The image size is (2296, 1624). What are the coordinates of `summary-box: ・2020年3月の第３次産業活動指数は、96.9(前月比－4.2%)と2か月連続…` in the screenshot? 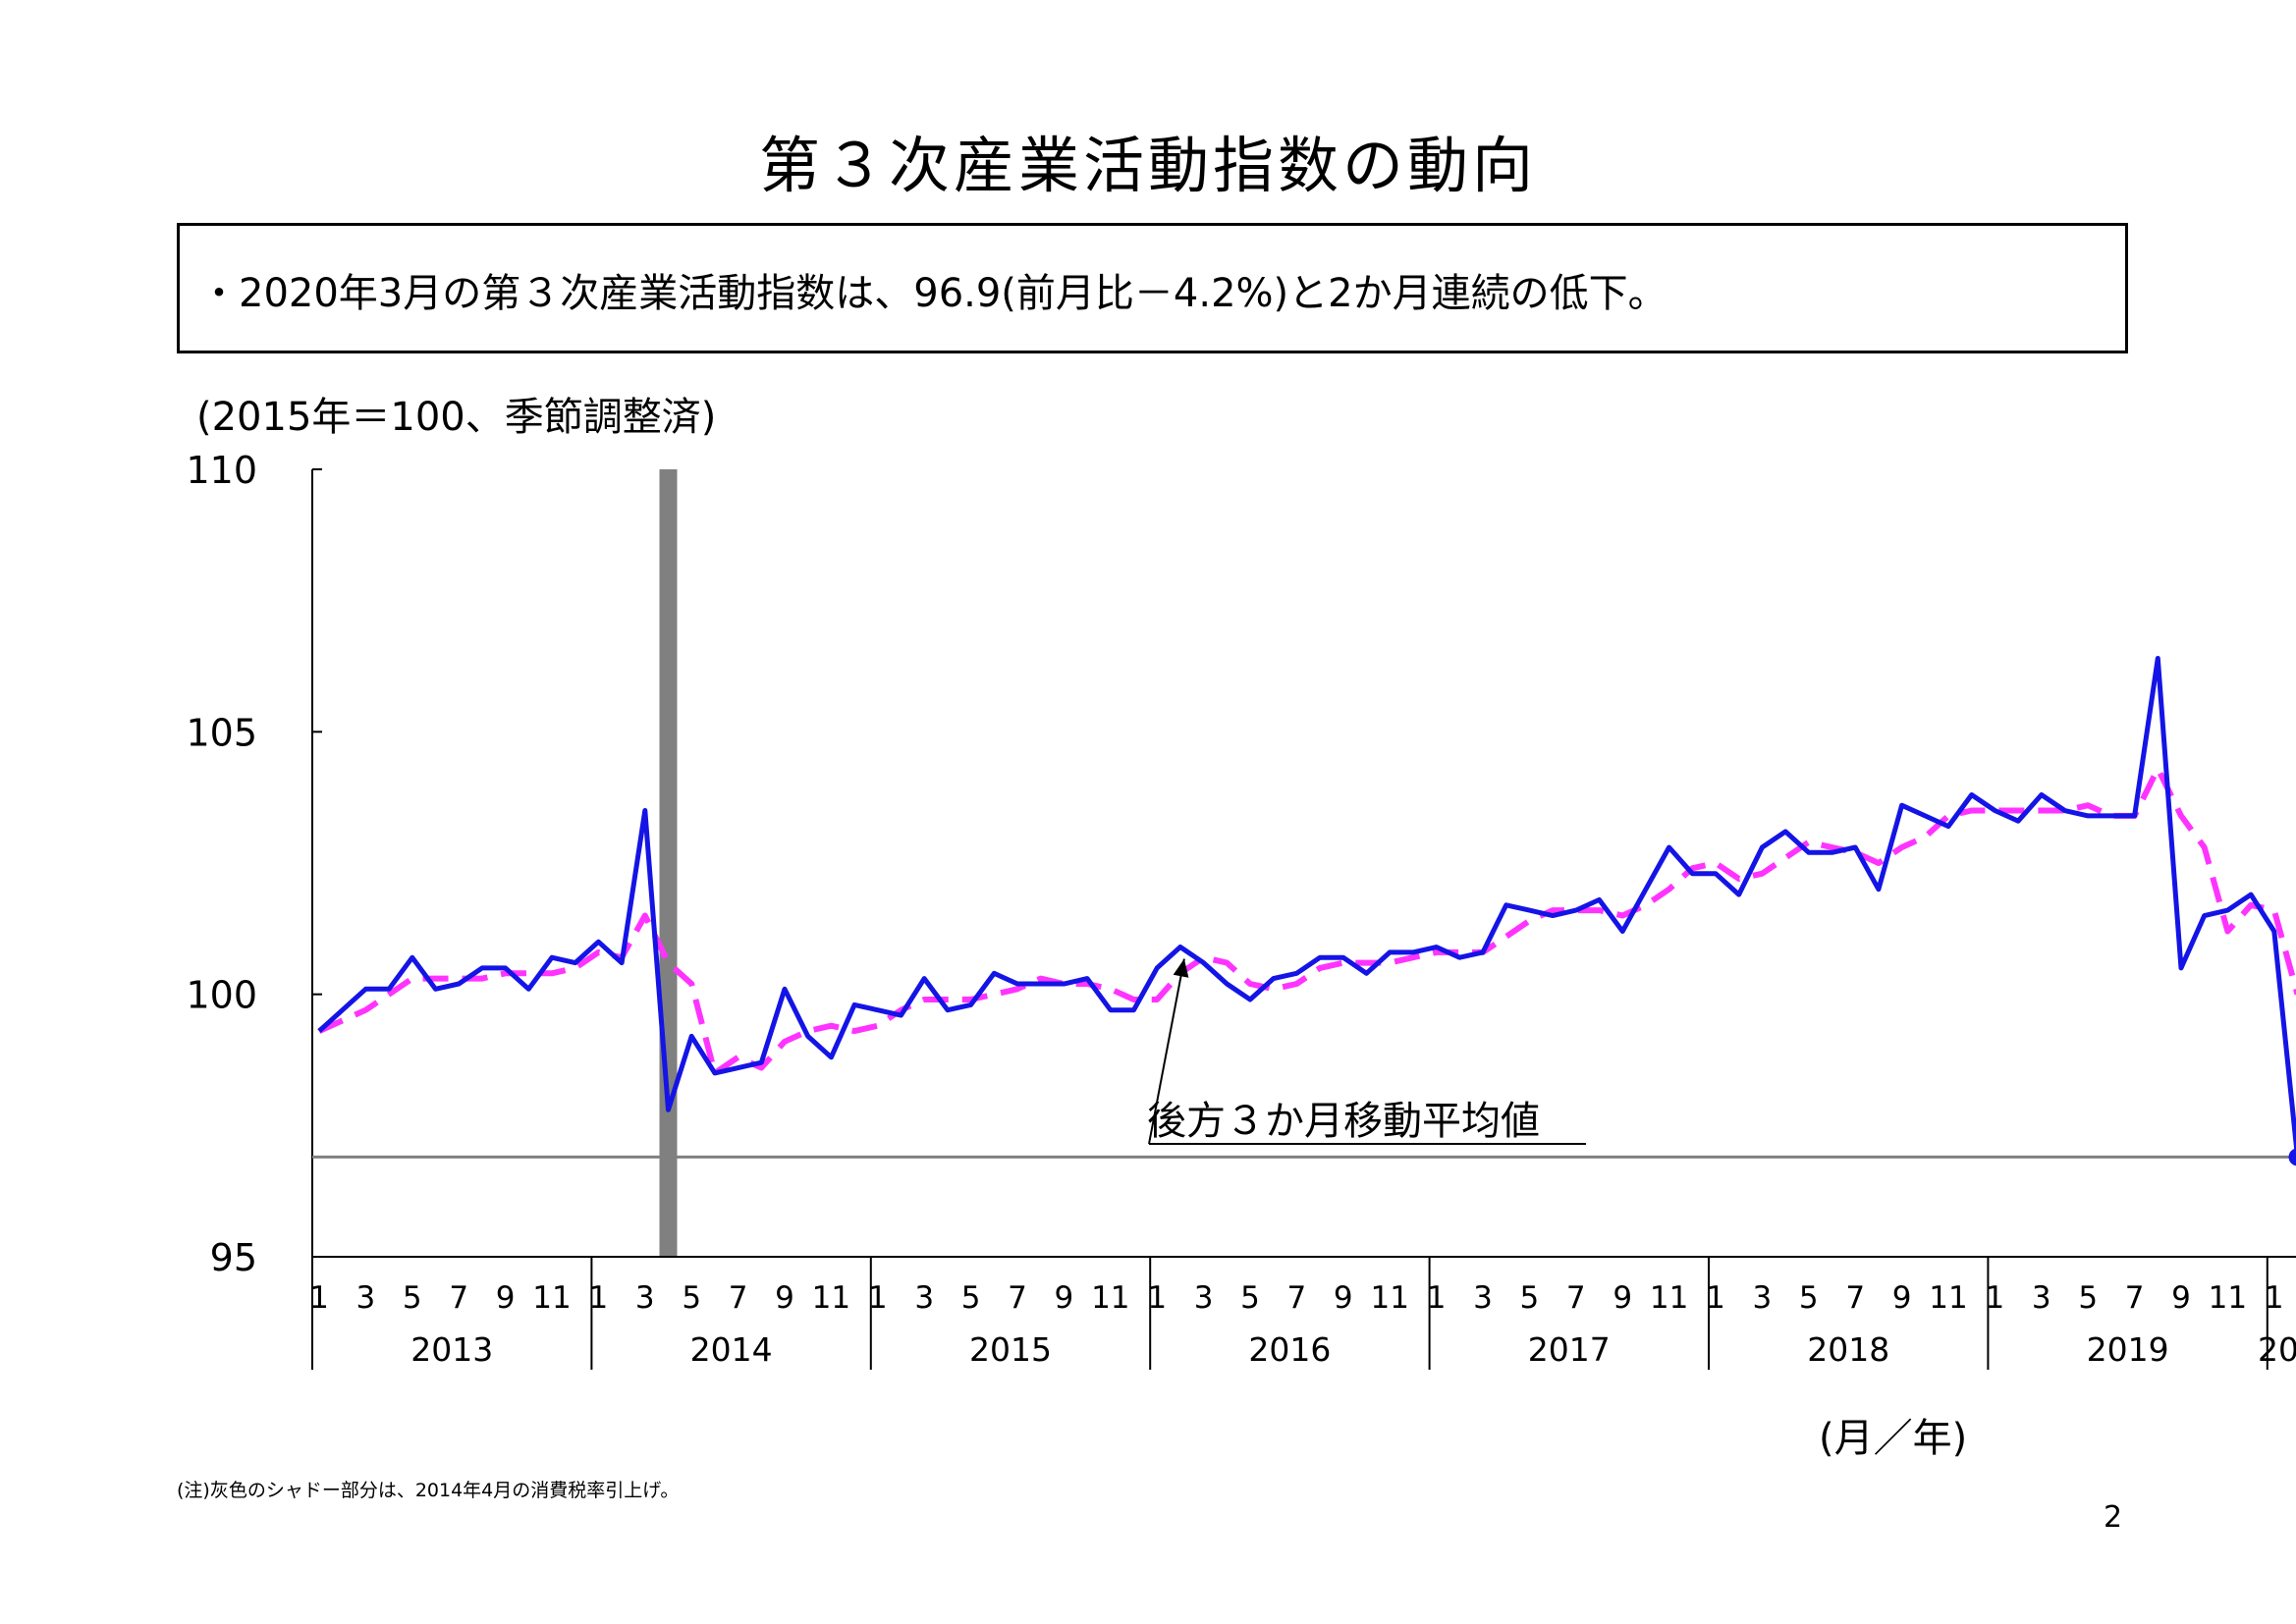 It's located at (1152, 288).